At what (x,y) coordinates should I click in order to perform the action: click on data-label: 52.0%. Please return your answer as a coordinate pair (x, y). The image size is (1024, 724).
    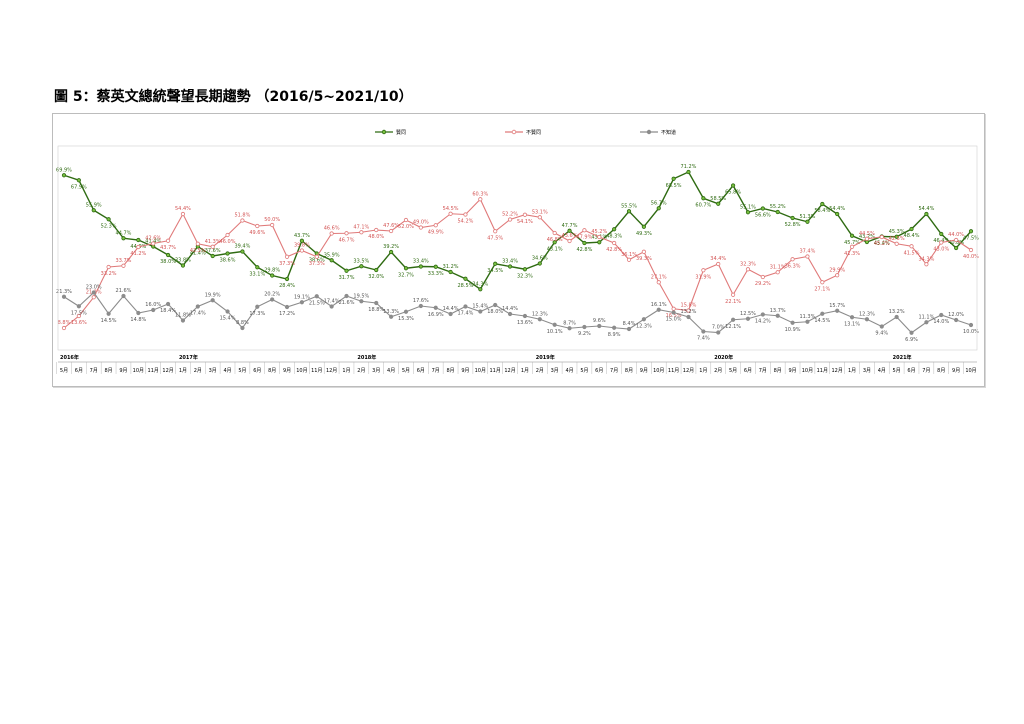
    Looking at the image, I should click on (406, 227).